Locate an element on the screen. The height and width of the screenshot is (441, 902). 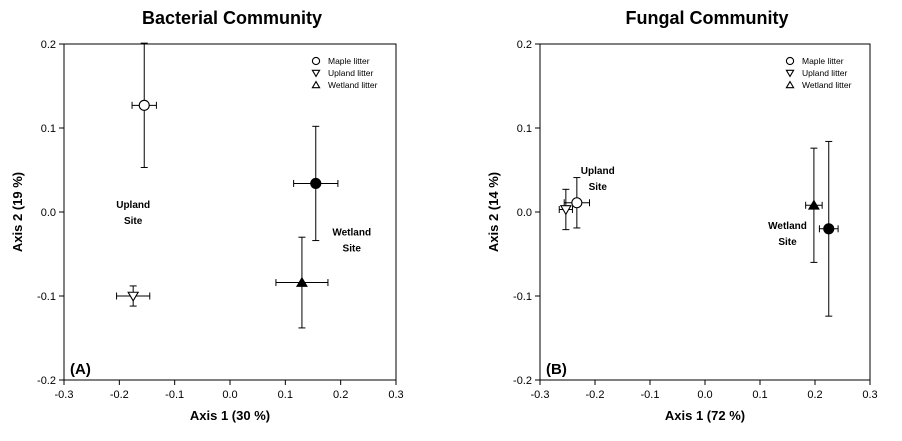
x-axis-label: Axis 1 (72 %) is located at coordinates (705, 415).